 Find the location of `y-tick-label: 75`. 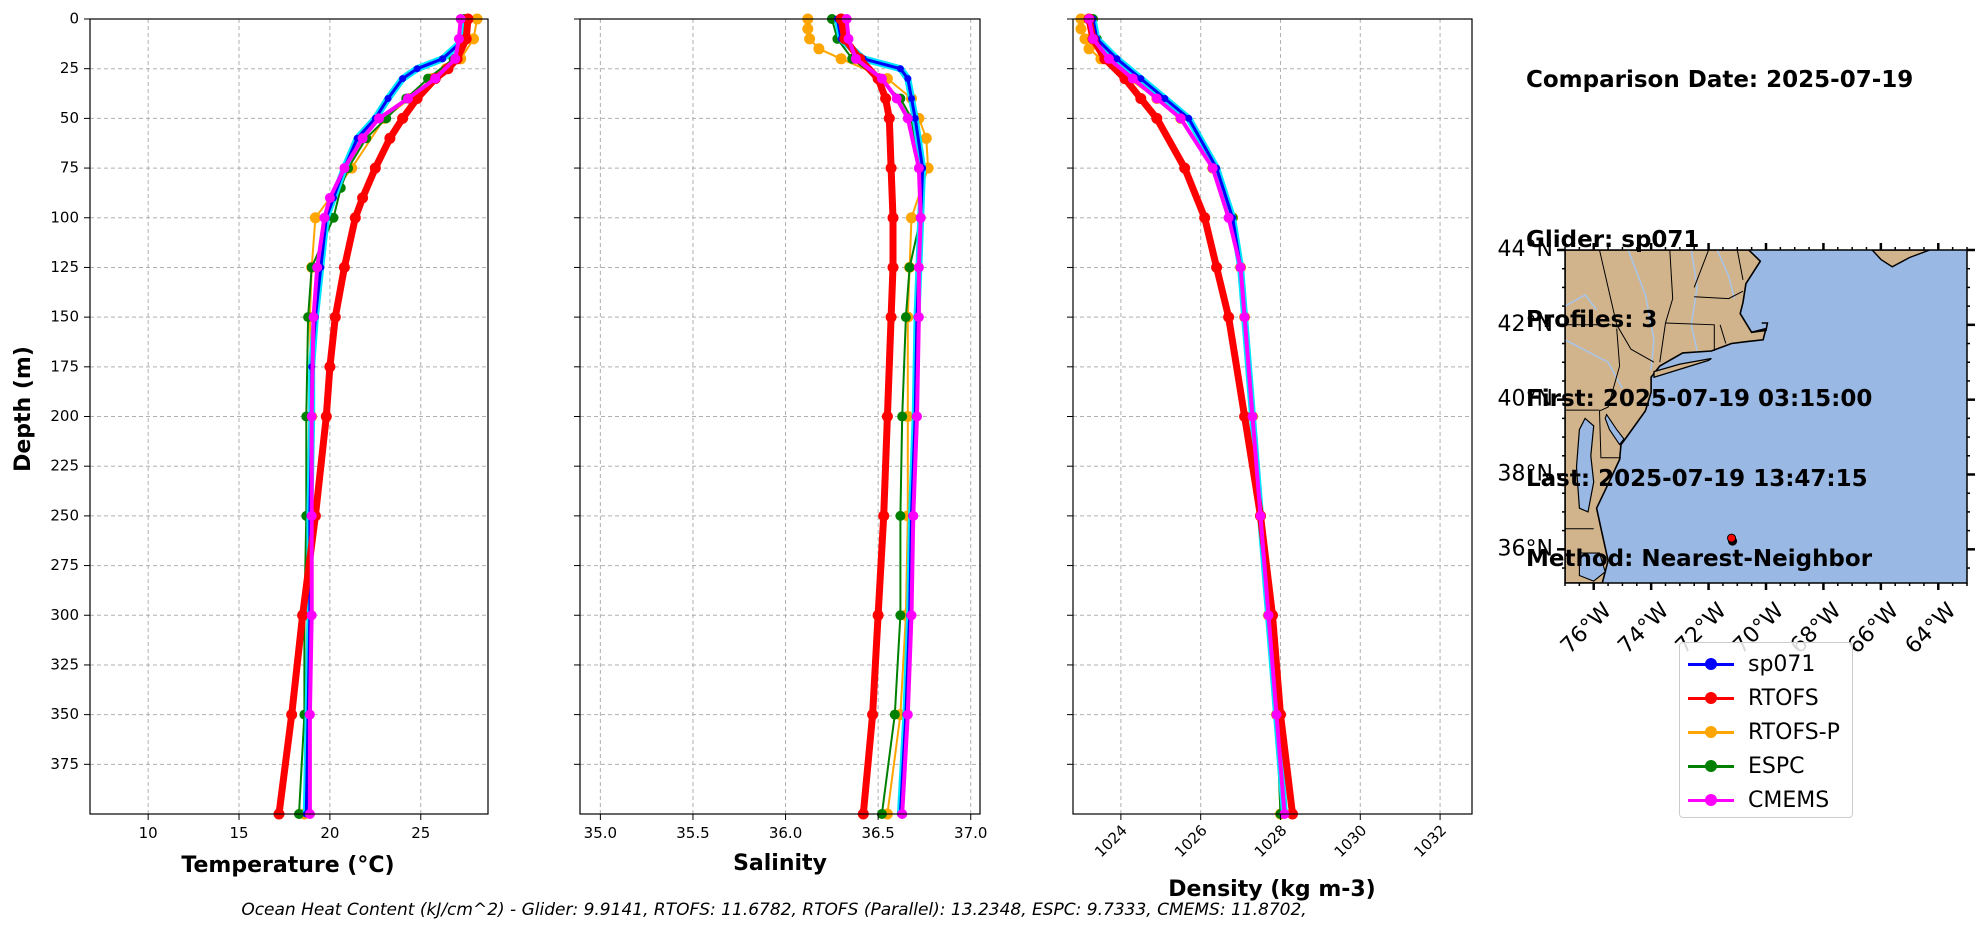

y-tick-label: 75 is located at coordinates (69, 168).